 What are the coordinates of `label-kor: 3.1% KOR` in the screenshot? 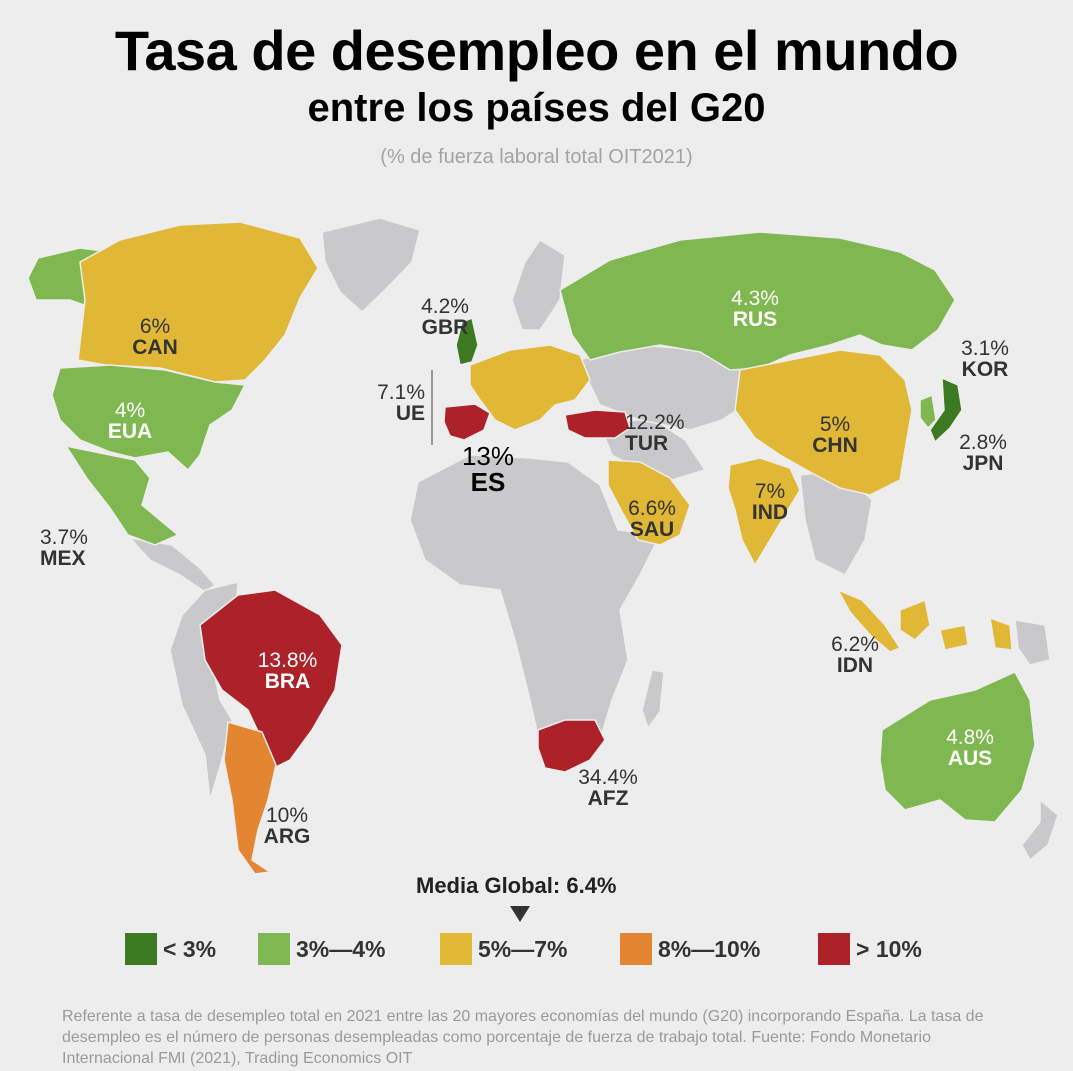 It's located at (985, 359).